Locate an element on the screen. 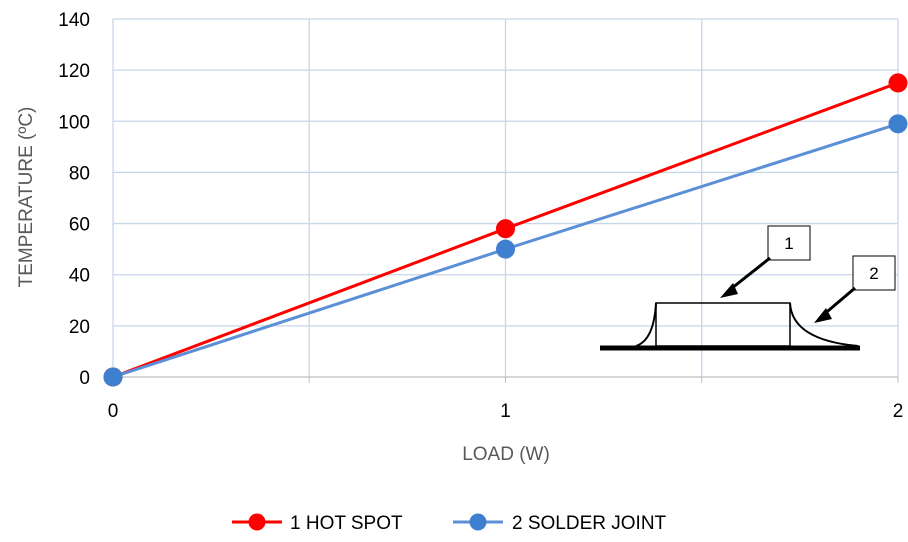 The width and height of the screenshot is (908, 542). x-axis-ticks: 0 1 2 is located at coordinates (506, 411).